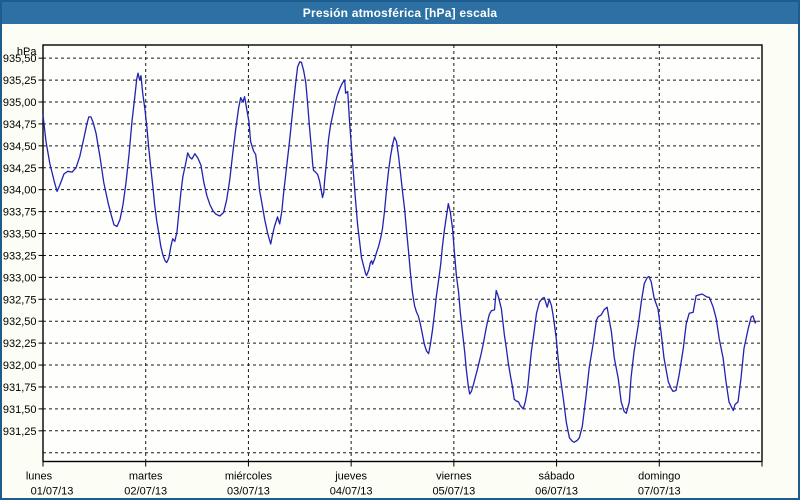 Image resolution: width=800 pixels, height=500 pixels. What do you see at coordinates (20, 59) in the screenshot?
I see `y-tick-label: 935,50` at bounding box center [20, 59].